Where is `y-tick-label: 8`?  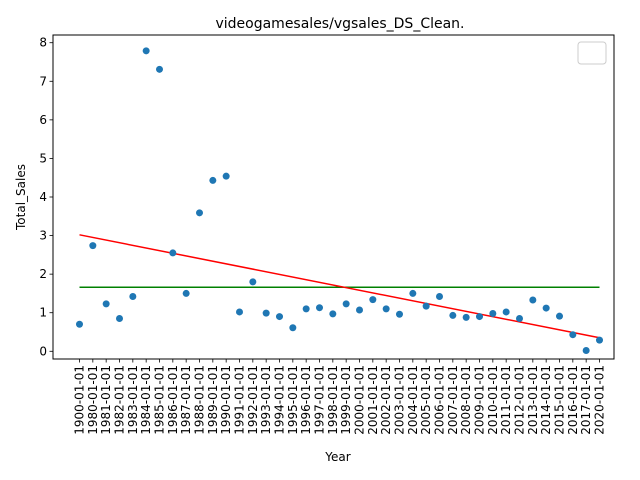 y-tick-label: 8 is located at coordinates (43, 43).